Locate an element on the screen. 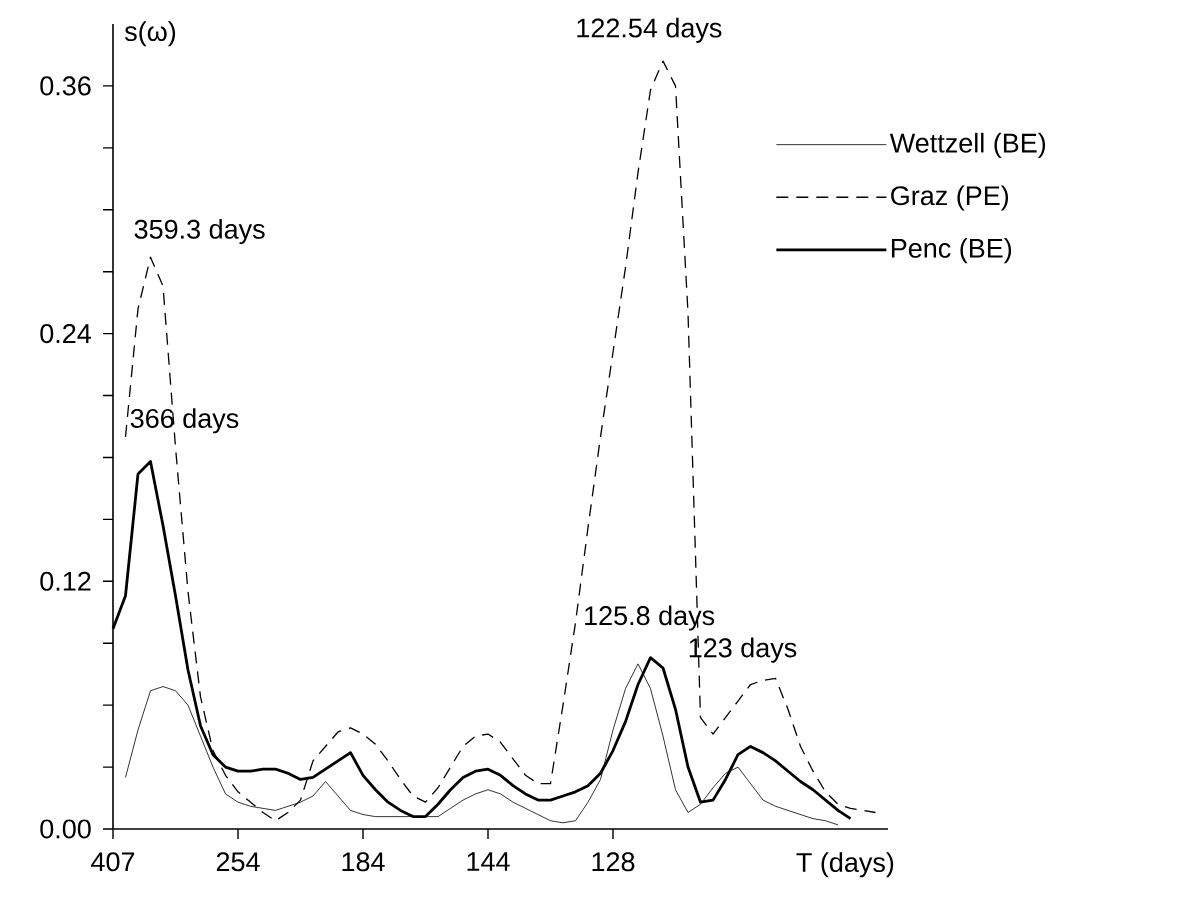 This screenshot has height=897, width=1190. x-tick-label: 254 is located at coordinates (238, 862).